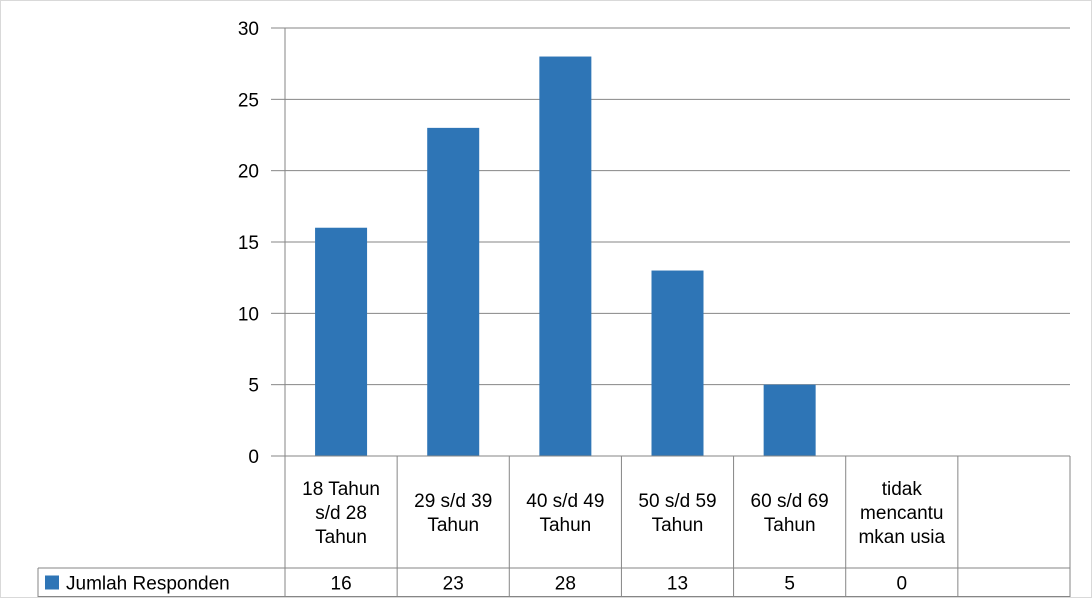 This screenshot has width=1092, height=602. Describe the element at coordinates (901, 513) in the screenshot. I see `x-category-label-6-line-2: mencantu` at that location.